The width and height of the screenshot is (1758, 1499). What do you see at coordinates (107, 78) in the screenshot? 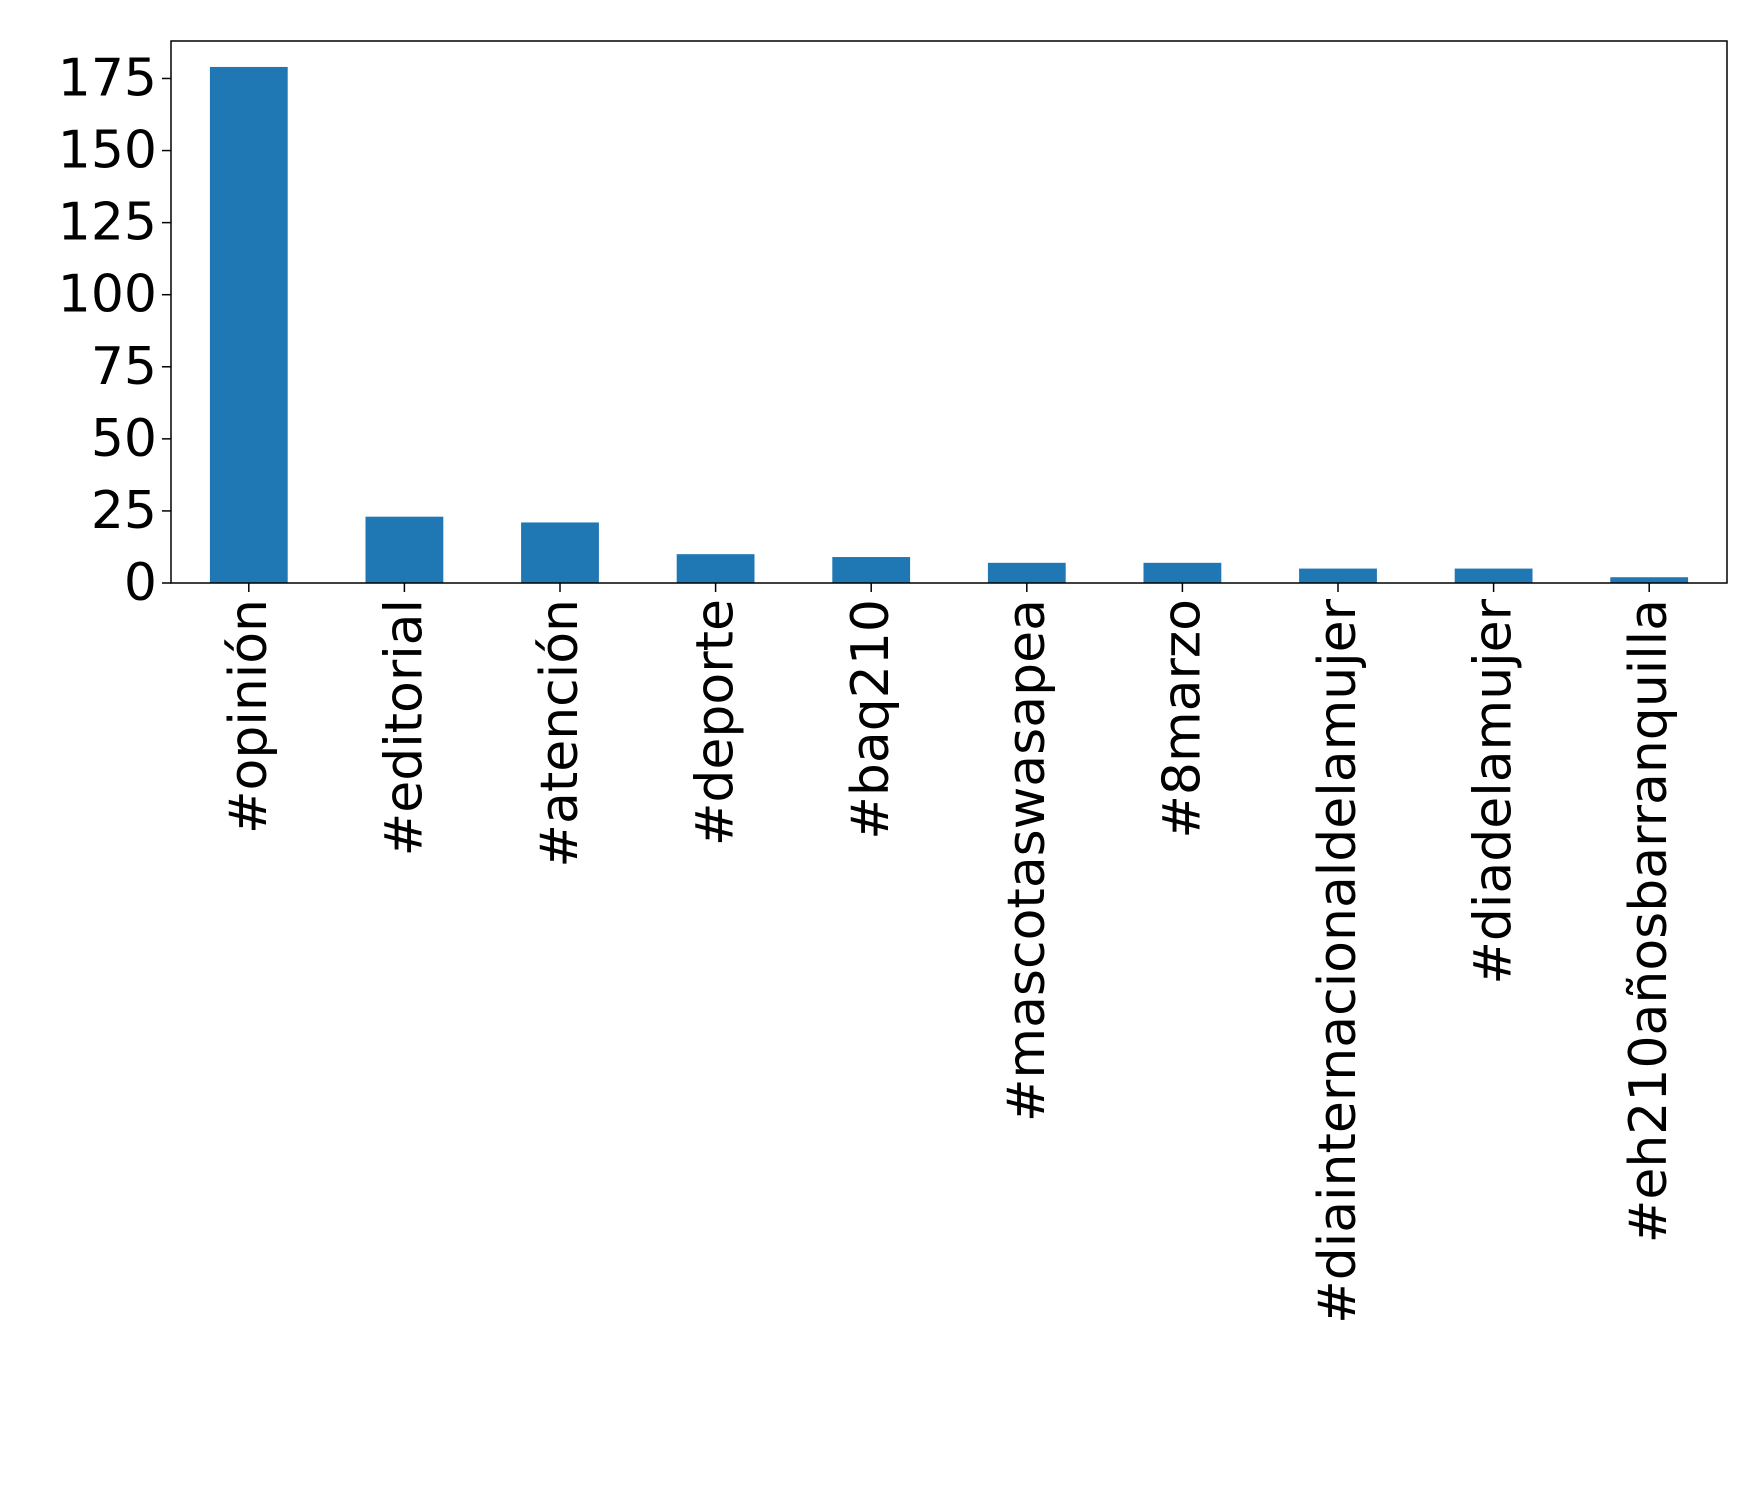
I see `y-tick-label-7: 175` at bounding box center [107, 78].